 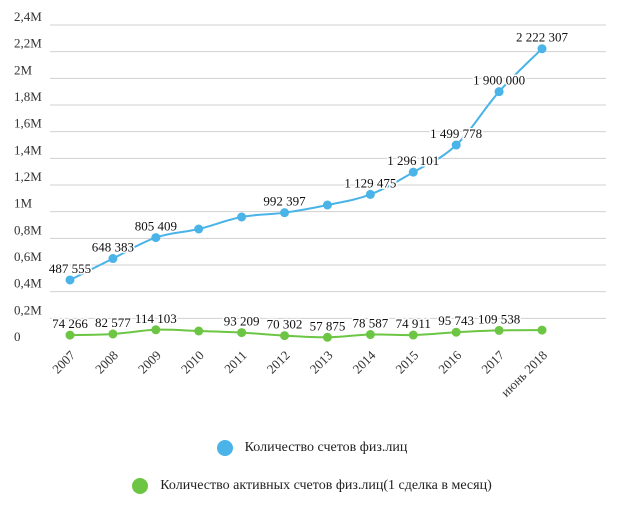 I want to click on data-label: 93 209, so click(x=242, y=321).